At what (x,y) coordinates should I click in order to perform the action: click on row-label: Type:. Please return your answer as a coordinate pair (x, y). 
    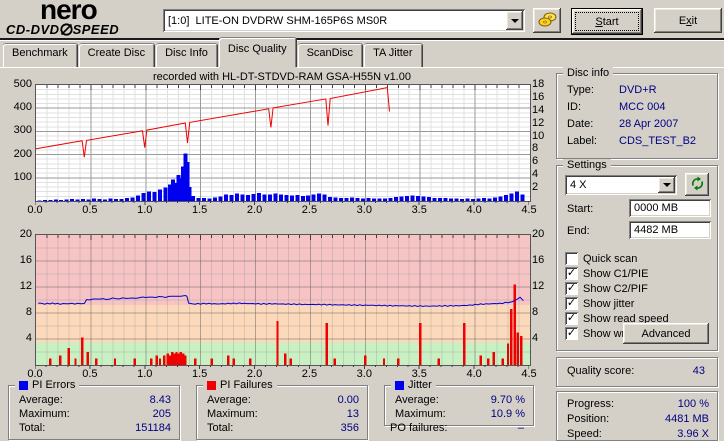
    Looking at the image, I should click on (580, 90).